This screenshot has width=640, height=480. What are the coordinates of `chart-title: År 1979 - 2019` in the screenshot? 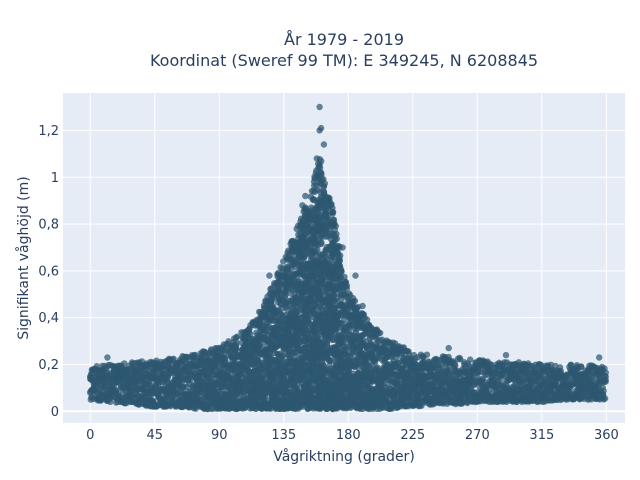 It's located at (344, 39).